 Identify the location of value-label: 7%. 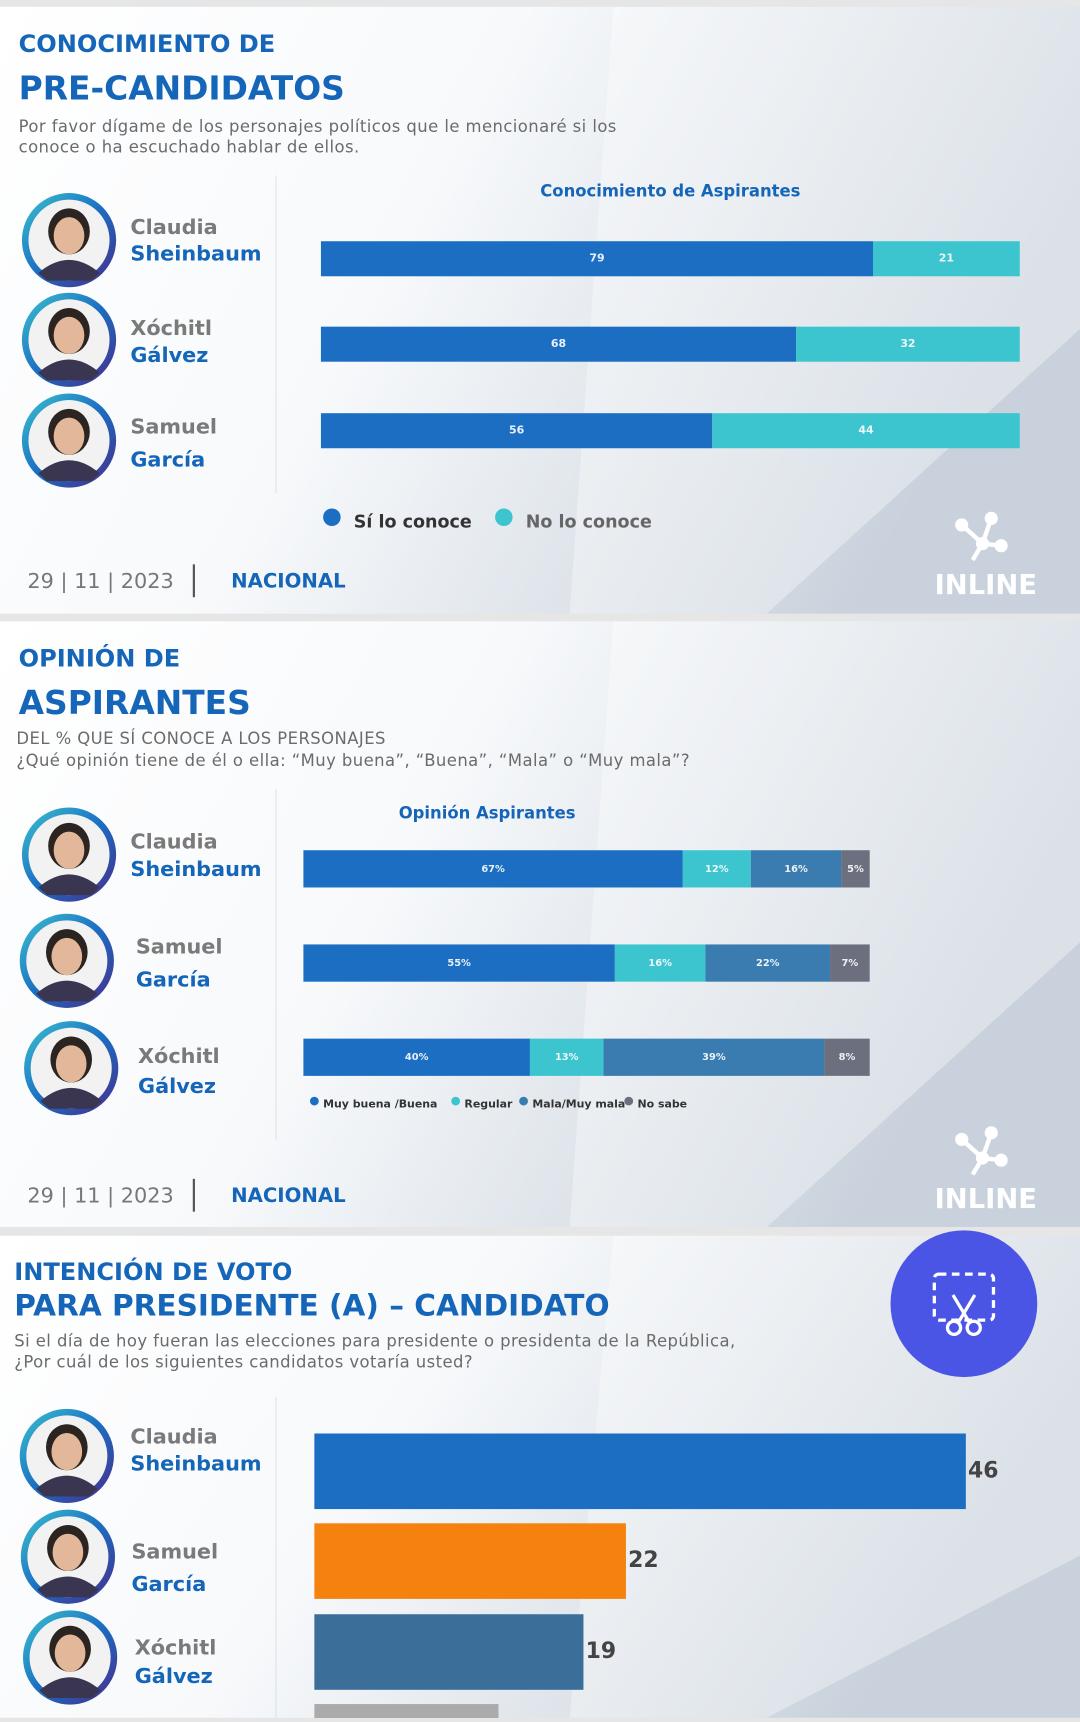
(850, 963).